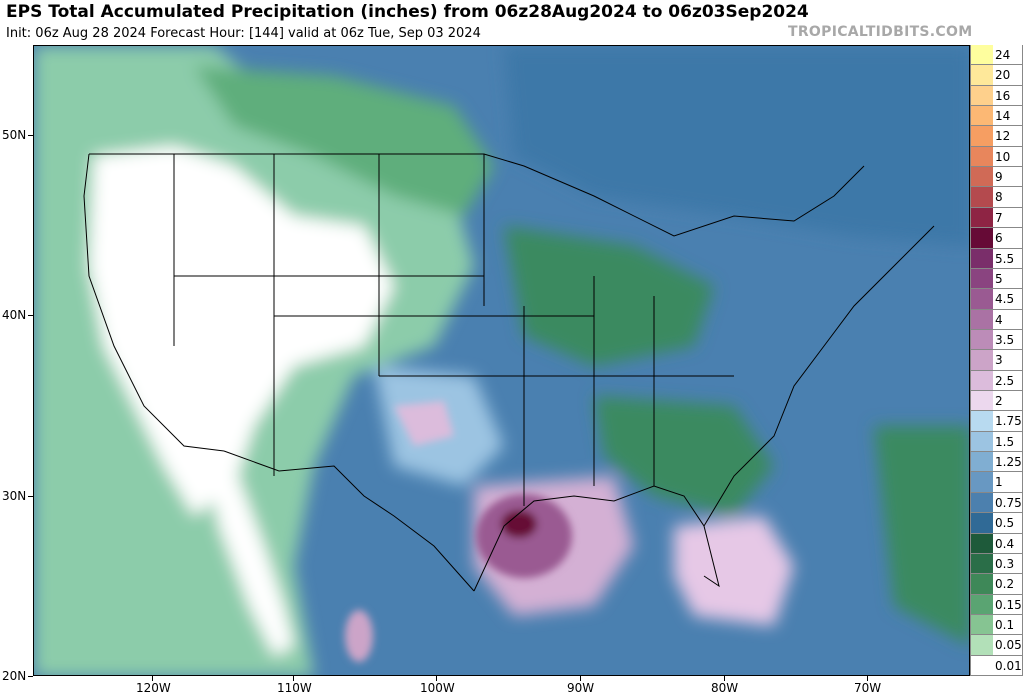 The image size is (1024, 696). I want to click on colorbar-entry: 1, so click(996, 482).